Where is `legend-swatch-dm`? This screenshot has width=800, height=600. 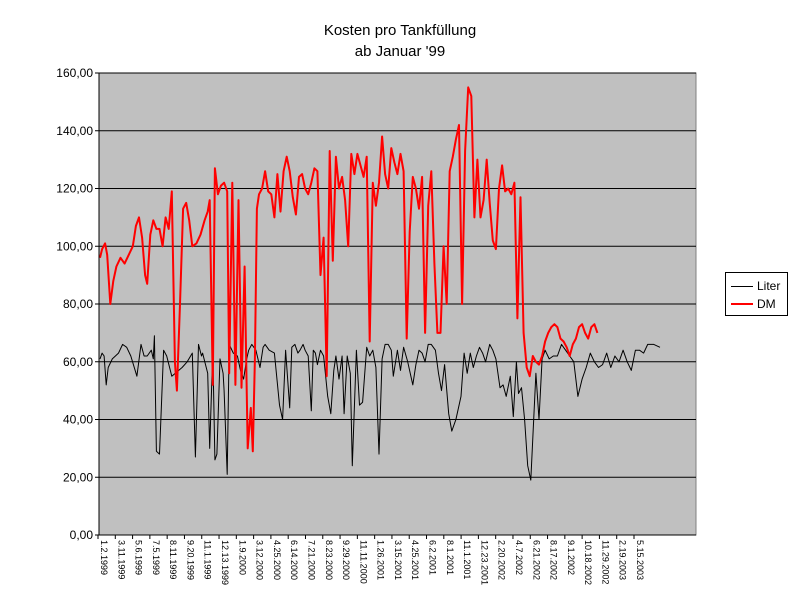
legend-swatch-dm is located at coordinates (742, 304).